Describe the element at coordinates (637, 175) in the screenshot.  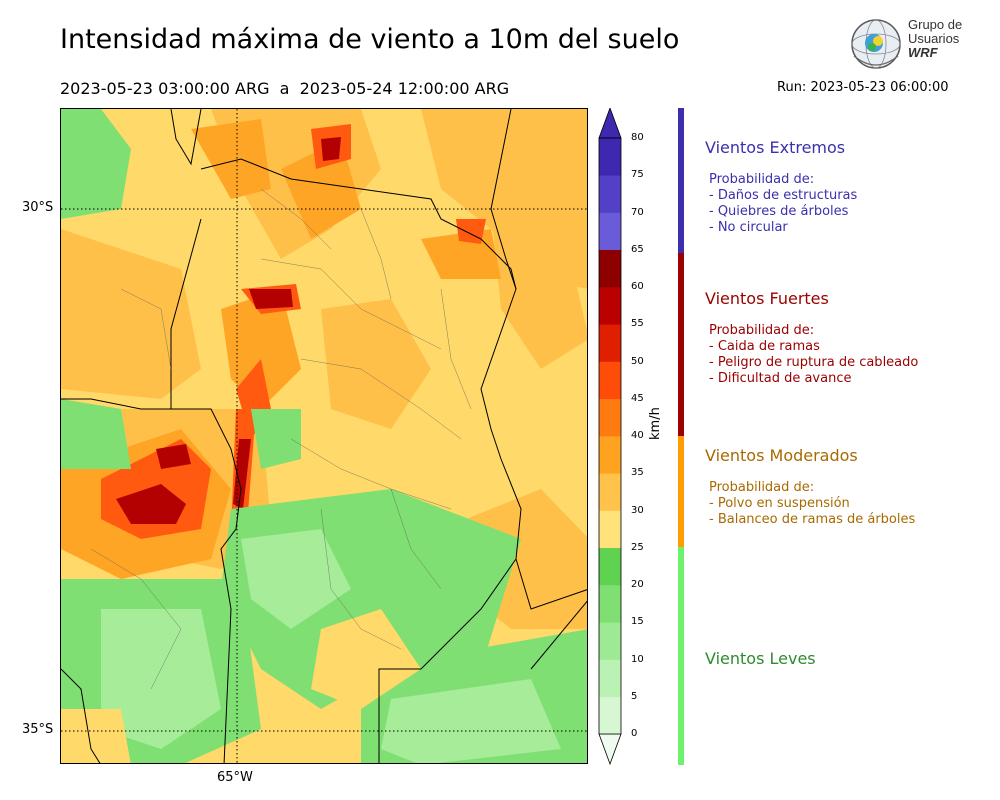
I see `colorbar-tick-label: 75` at that location.